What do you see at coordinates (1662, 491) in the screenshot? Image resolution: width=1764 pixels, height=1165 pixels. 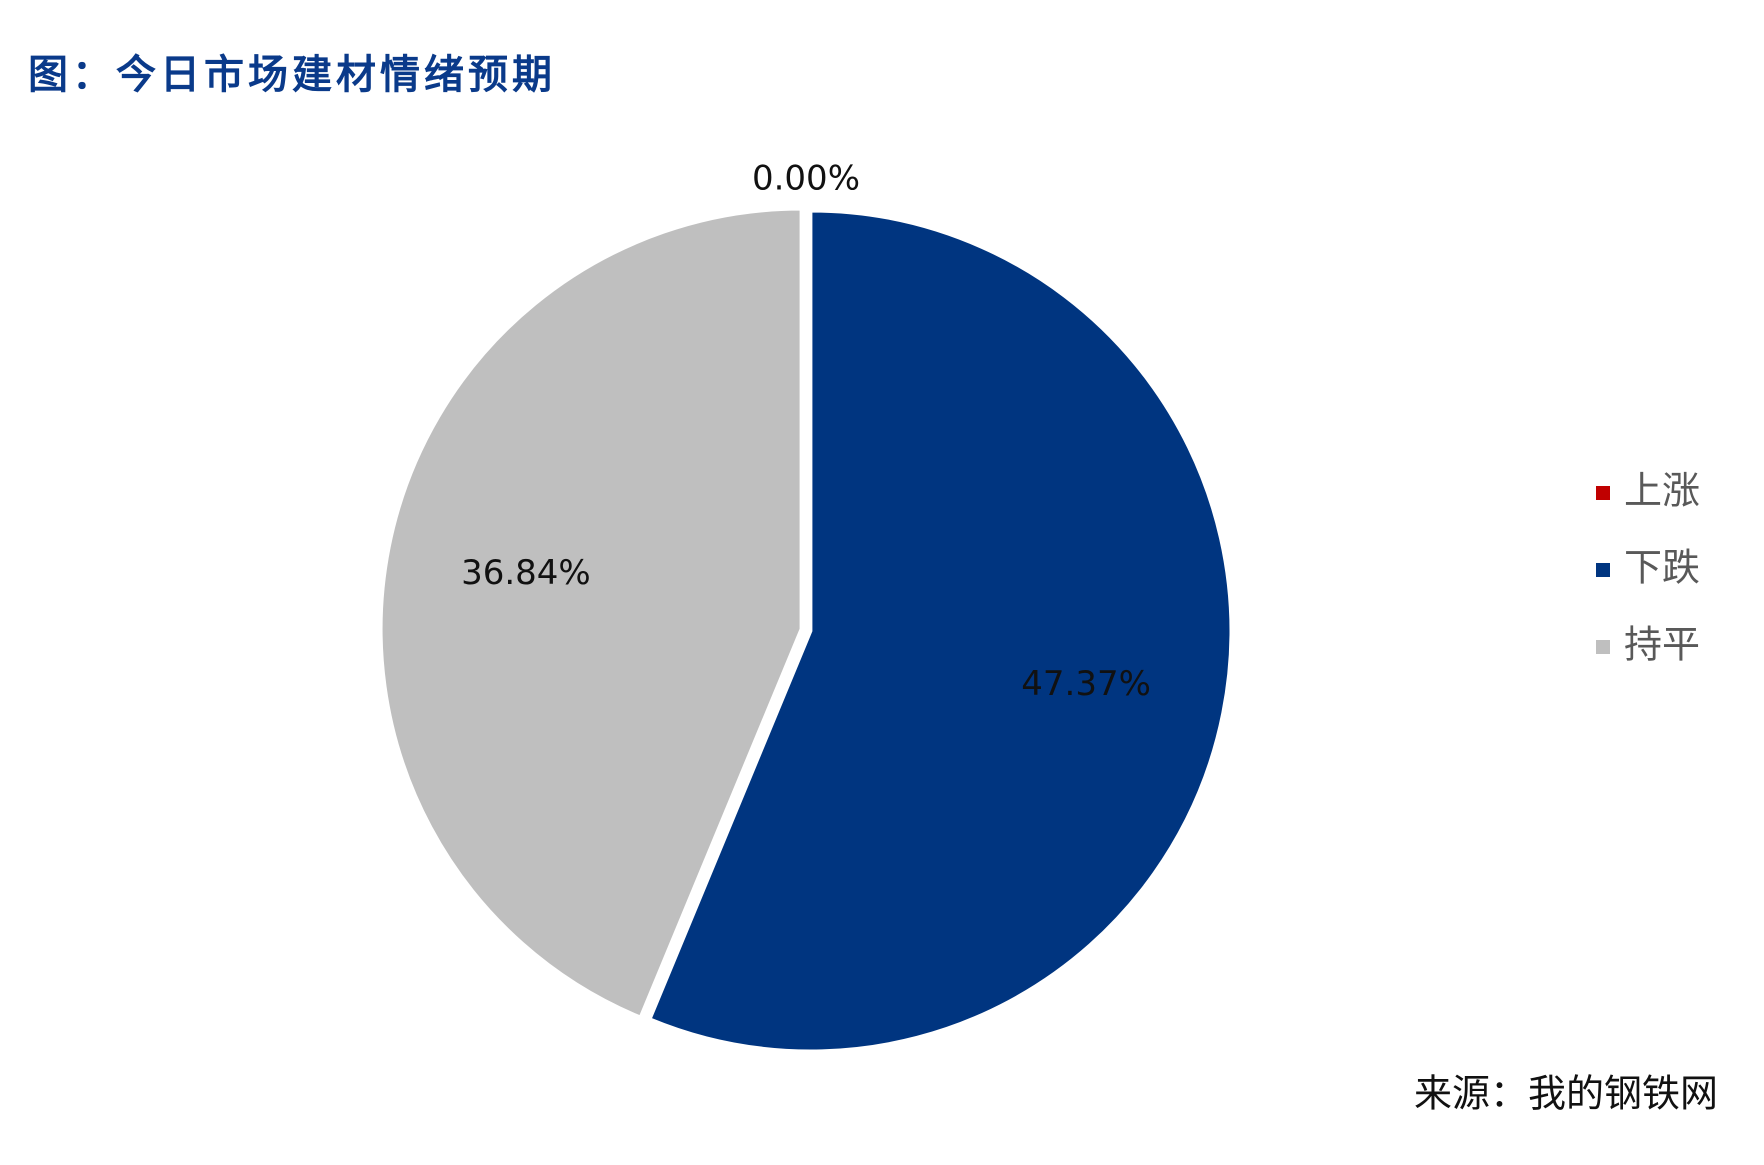 I see `legend-label: 上涨` at bounding box center [1662, 491].